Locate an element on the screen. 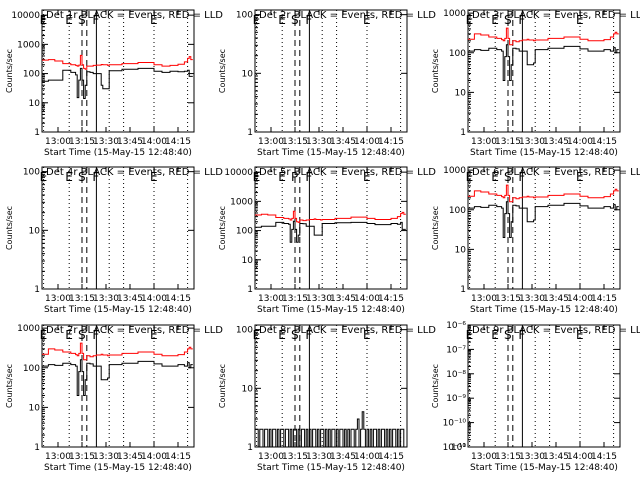 This screenshot has height=480, width=640. panel-title: Det 2r BLACK = Events, RED = LLD is located at coordinates (347, 15).